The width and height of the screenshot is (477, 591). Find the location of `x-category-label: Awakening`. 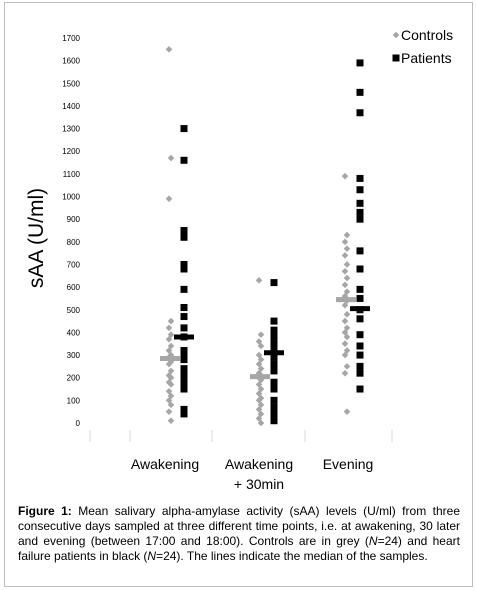

x-category-label: Awakening is located at coordinates (165, 464).